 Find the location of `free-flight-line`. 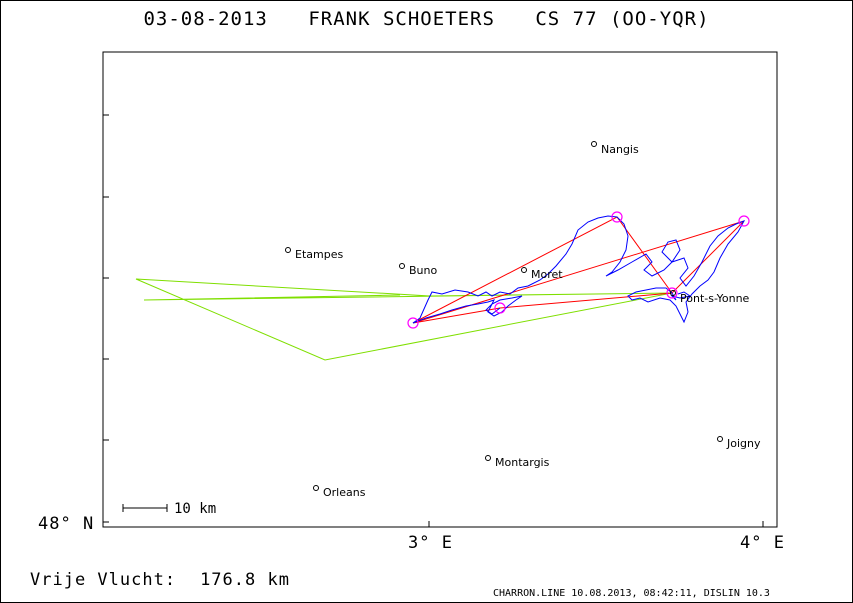

free-flight-line is located at coordinates (404, 319).